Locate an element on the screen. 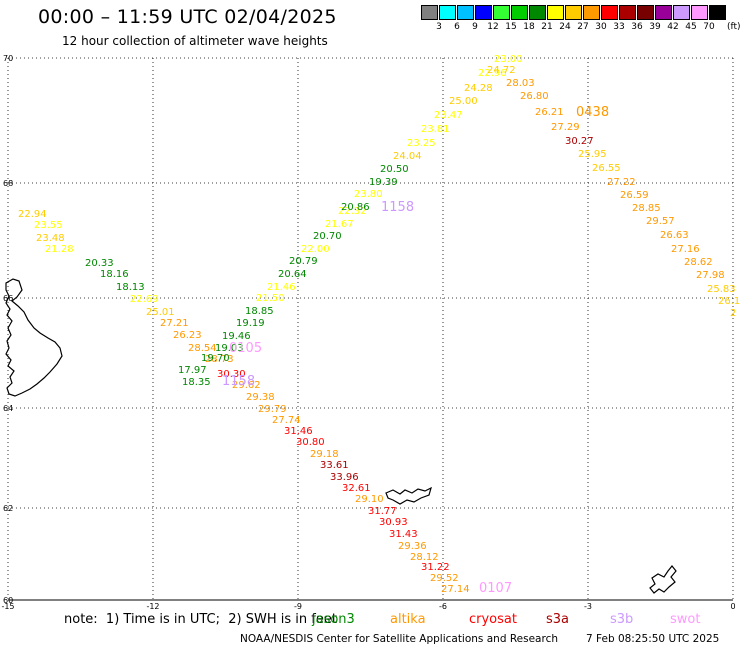  lat-tick-label: 66 is located at coordinates (8, 298).